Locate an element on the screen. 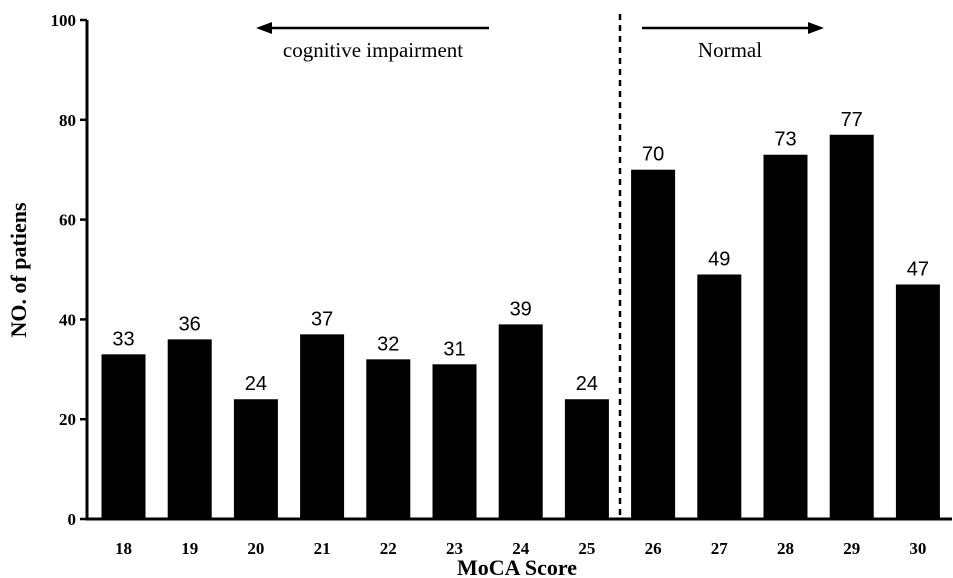  x-axis-title: MoCA Score is located at coordinates (517, 566).